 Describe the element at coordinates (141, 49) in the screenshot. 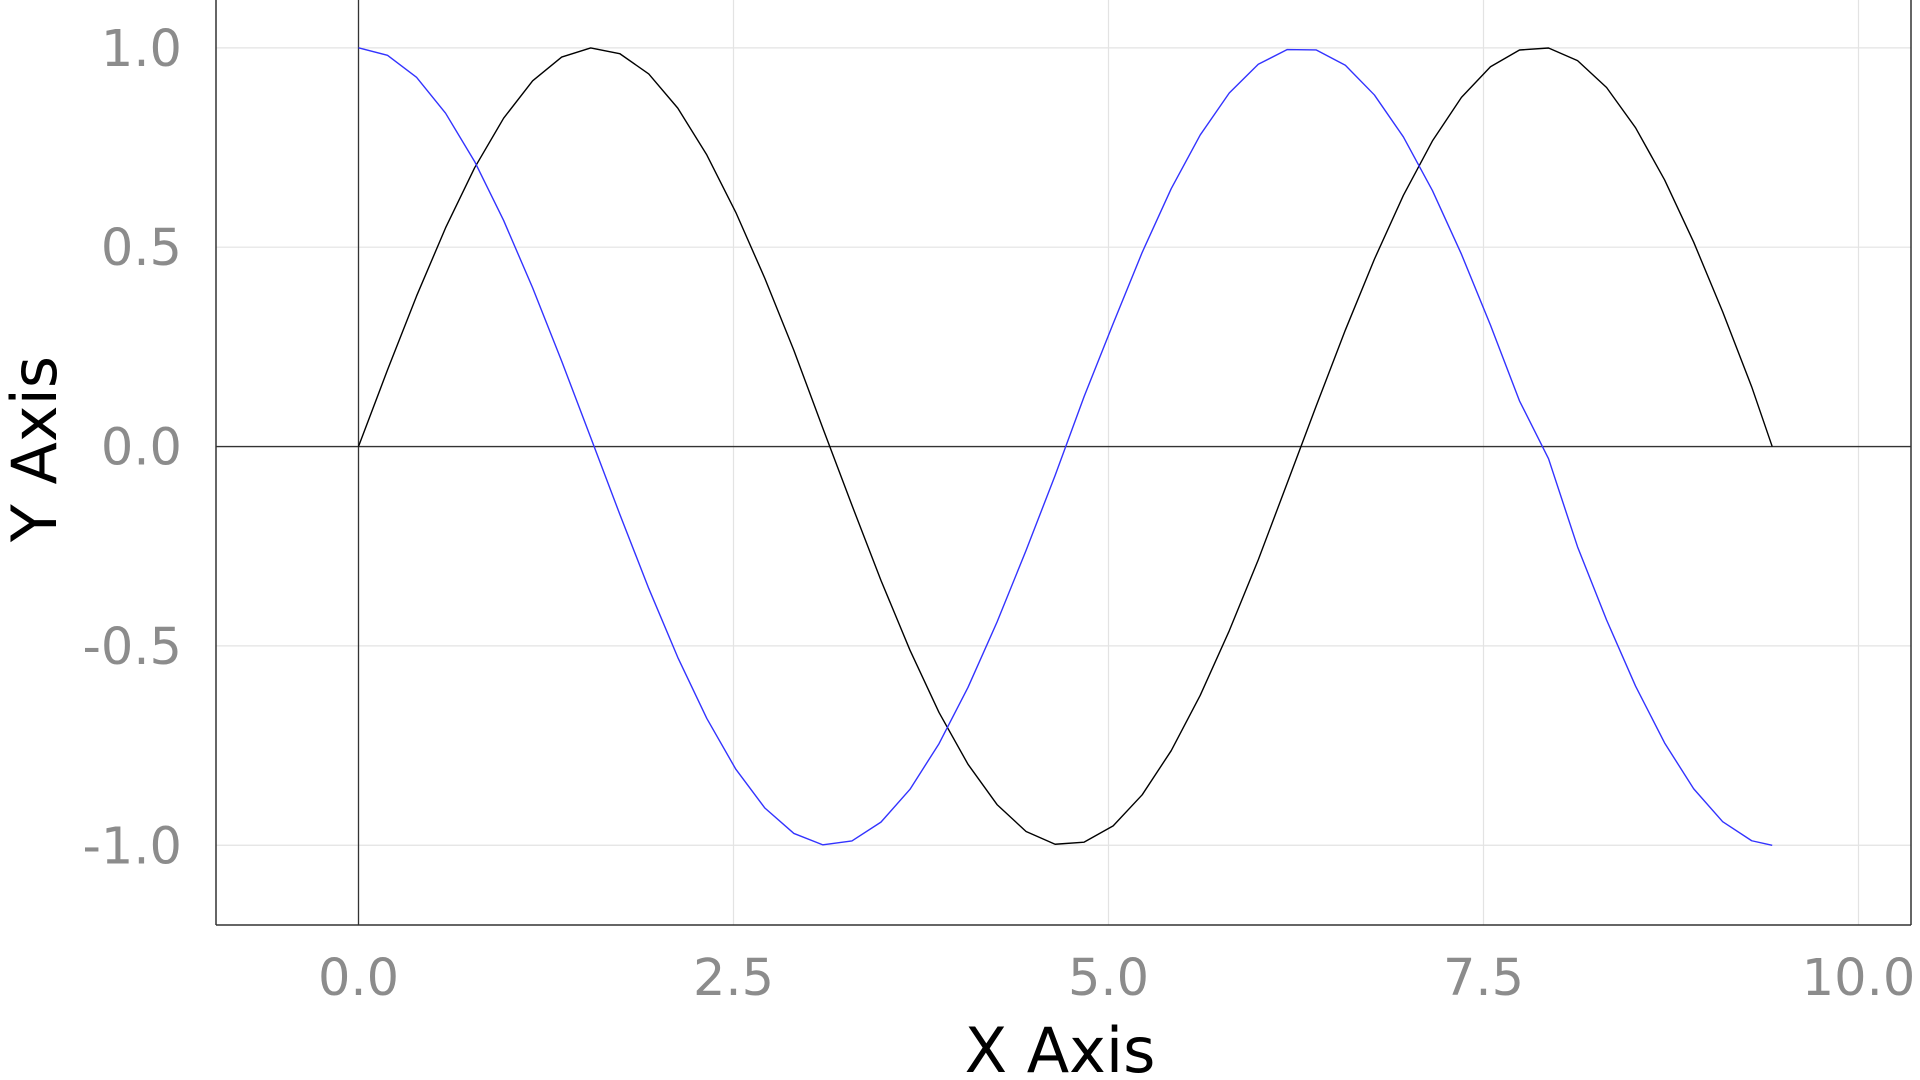

I see `y-tick-label-0: 1.0` at that location.